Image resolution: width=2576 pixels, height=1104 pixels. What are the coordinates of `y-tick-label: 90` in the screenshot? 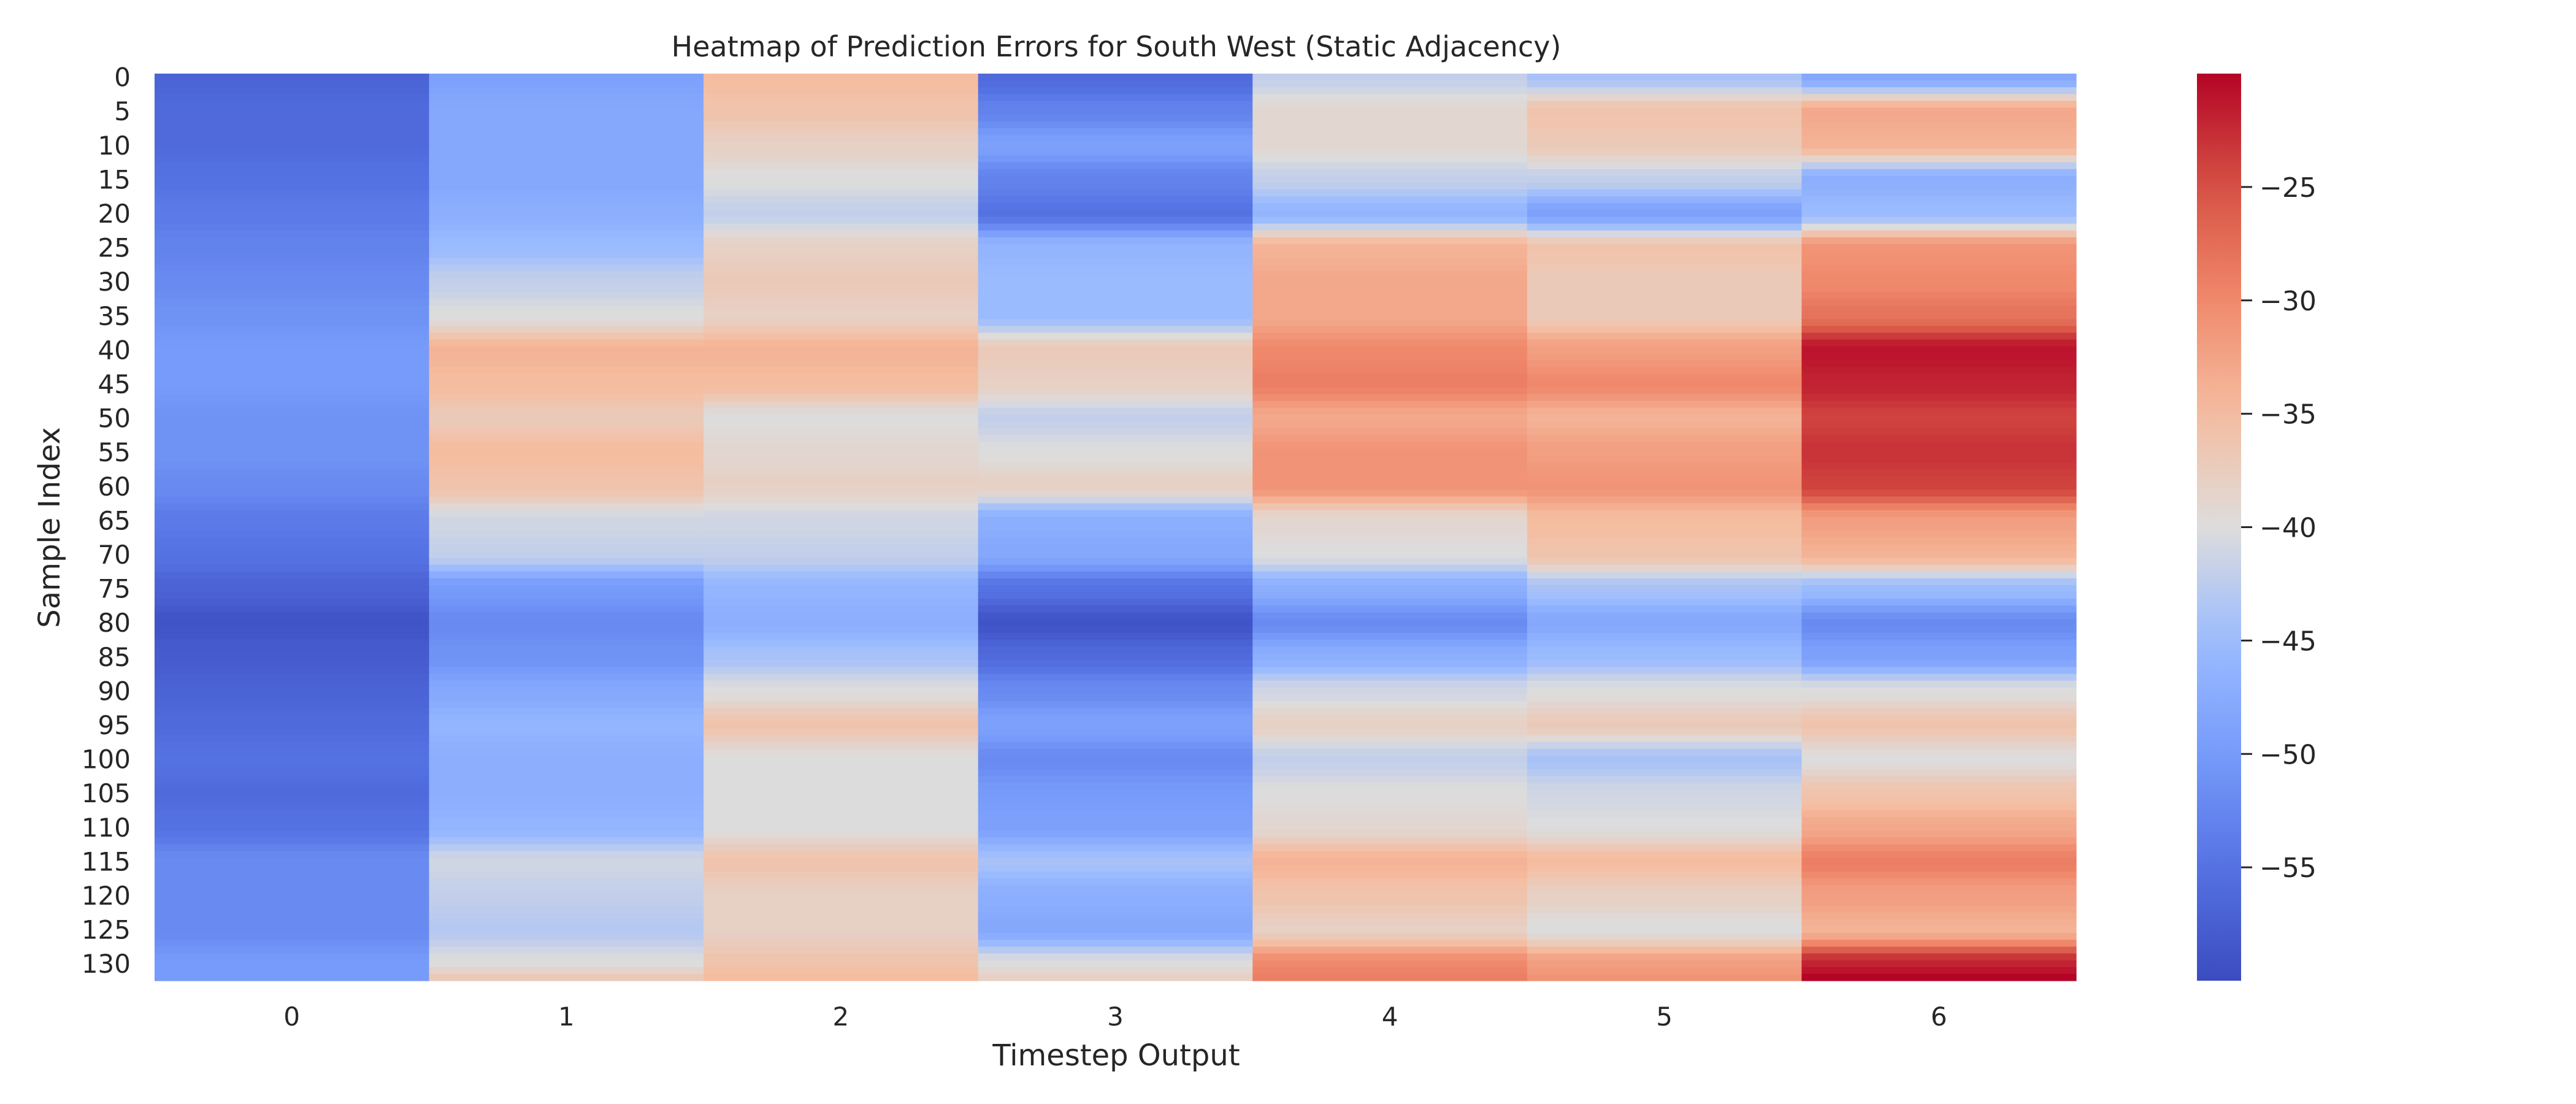 It's located at (114, 691).